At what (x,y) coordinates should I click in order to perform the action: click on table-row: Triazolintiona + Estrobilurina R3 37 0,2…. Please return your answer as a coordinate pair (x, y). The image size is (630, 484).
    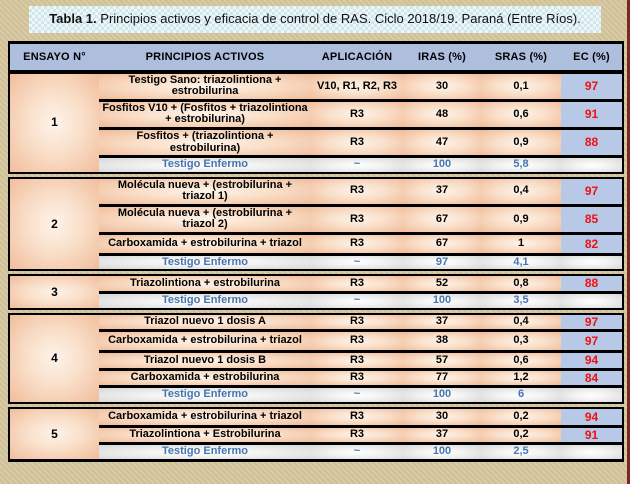
    Looking at the image, I should click on (316, 434).